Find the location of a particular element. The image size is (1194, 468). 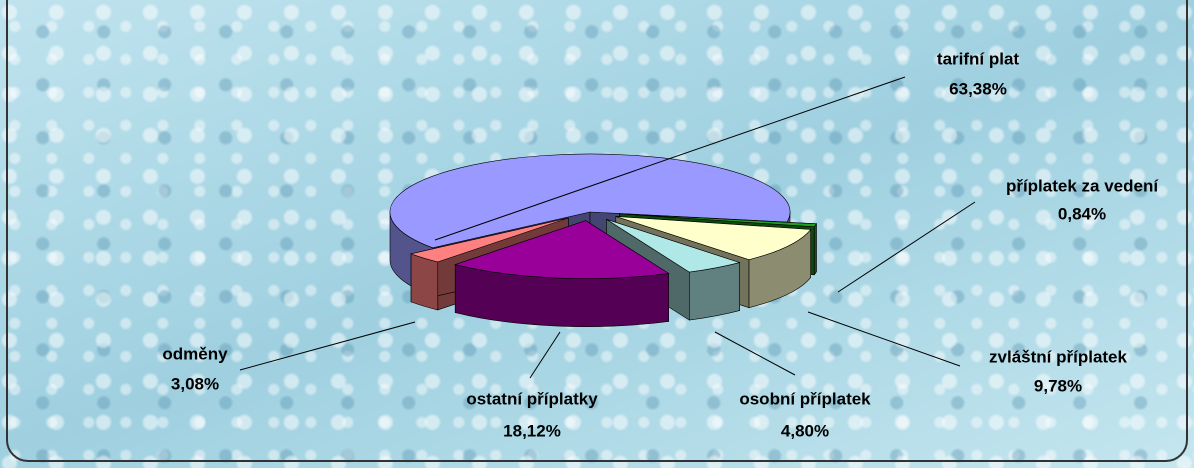

category-label: zvláštní příplatek is located at coordinates (1058, 356).